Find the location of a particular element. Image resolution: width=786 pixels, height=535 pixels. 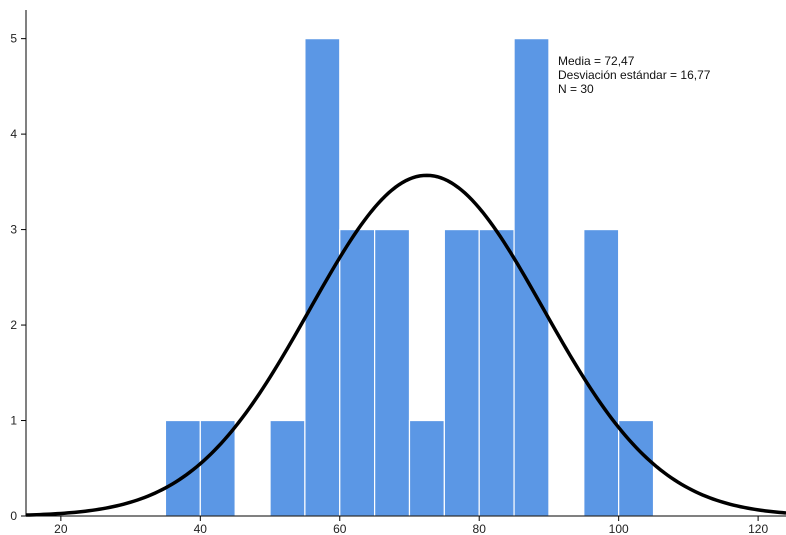

x-tick-label: 20 is located at coordinates (61, 528).